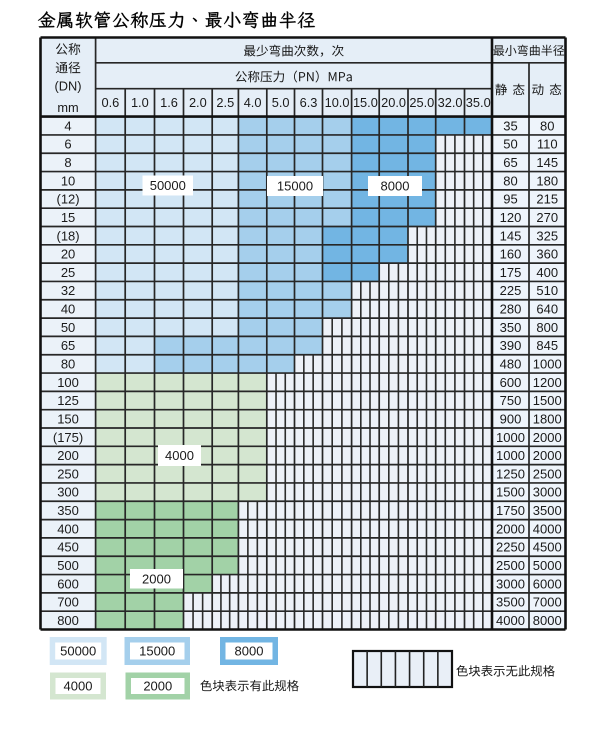 This screenshot has width=600, height=748. I want to click on svg-text: 6000, so click(547, 583).